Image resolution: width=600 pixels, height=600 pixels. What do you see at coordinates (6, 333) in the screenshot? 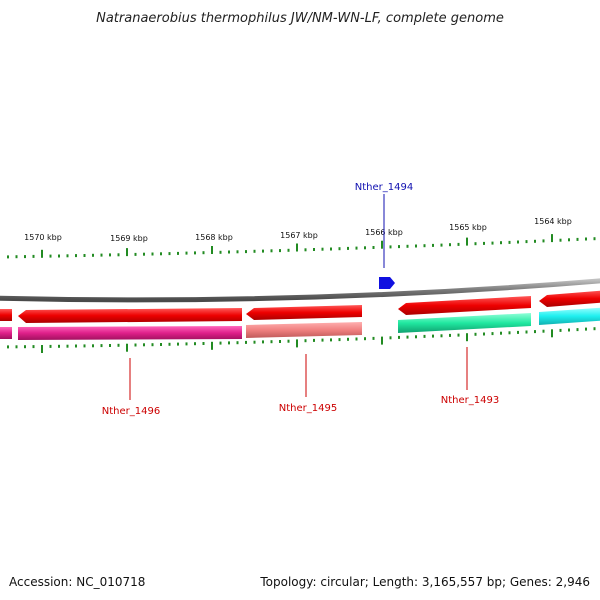
I see `gene-left-edge` at bounding box center [6, 333].